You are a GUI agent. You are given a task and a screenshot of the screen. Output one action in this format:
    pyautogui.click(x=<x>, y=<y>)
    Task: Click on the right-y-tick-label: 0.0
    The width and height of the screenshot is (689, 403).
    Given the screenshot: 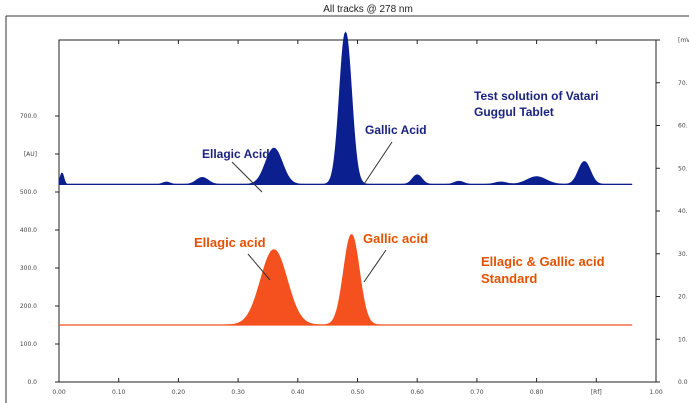 What is the action you would take?
    pyautogui.click(x=683, y=382)
    